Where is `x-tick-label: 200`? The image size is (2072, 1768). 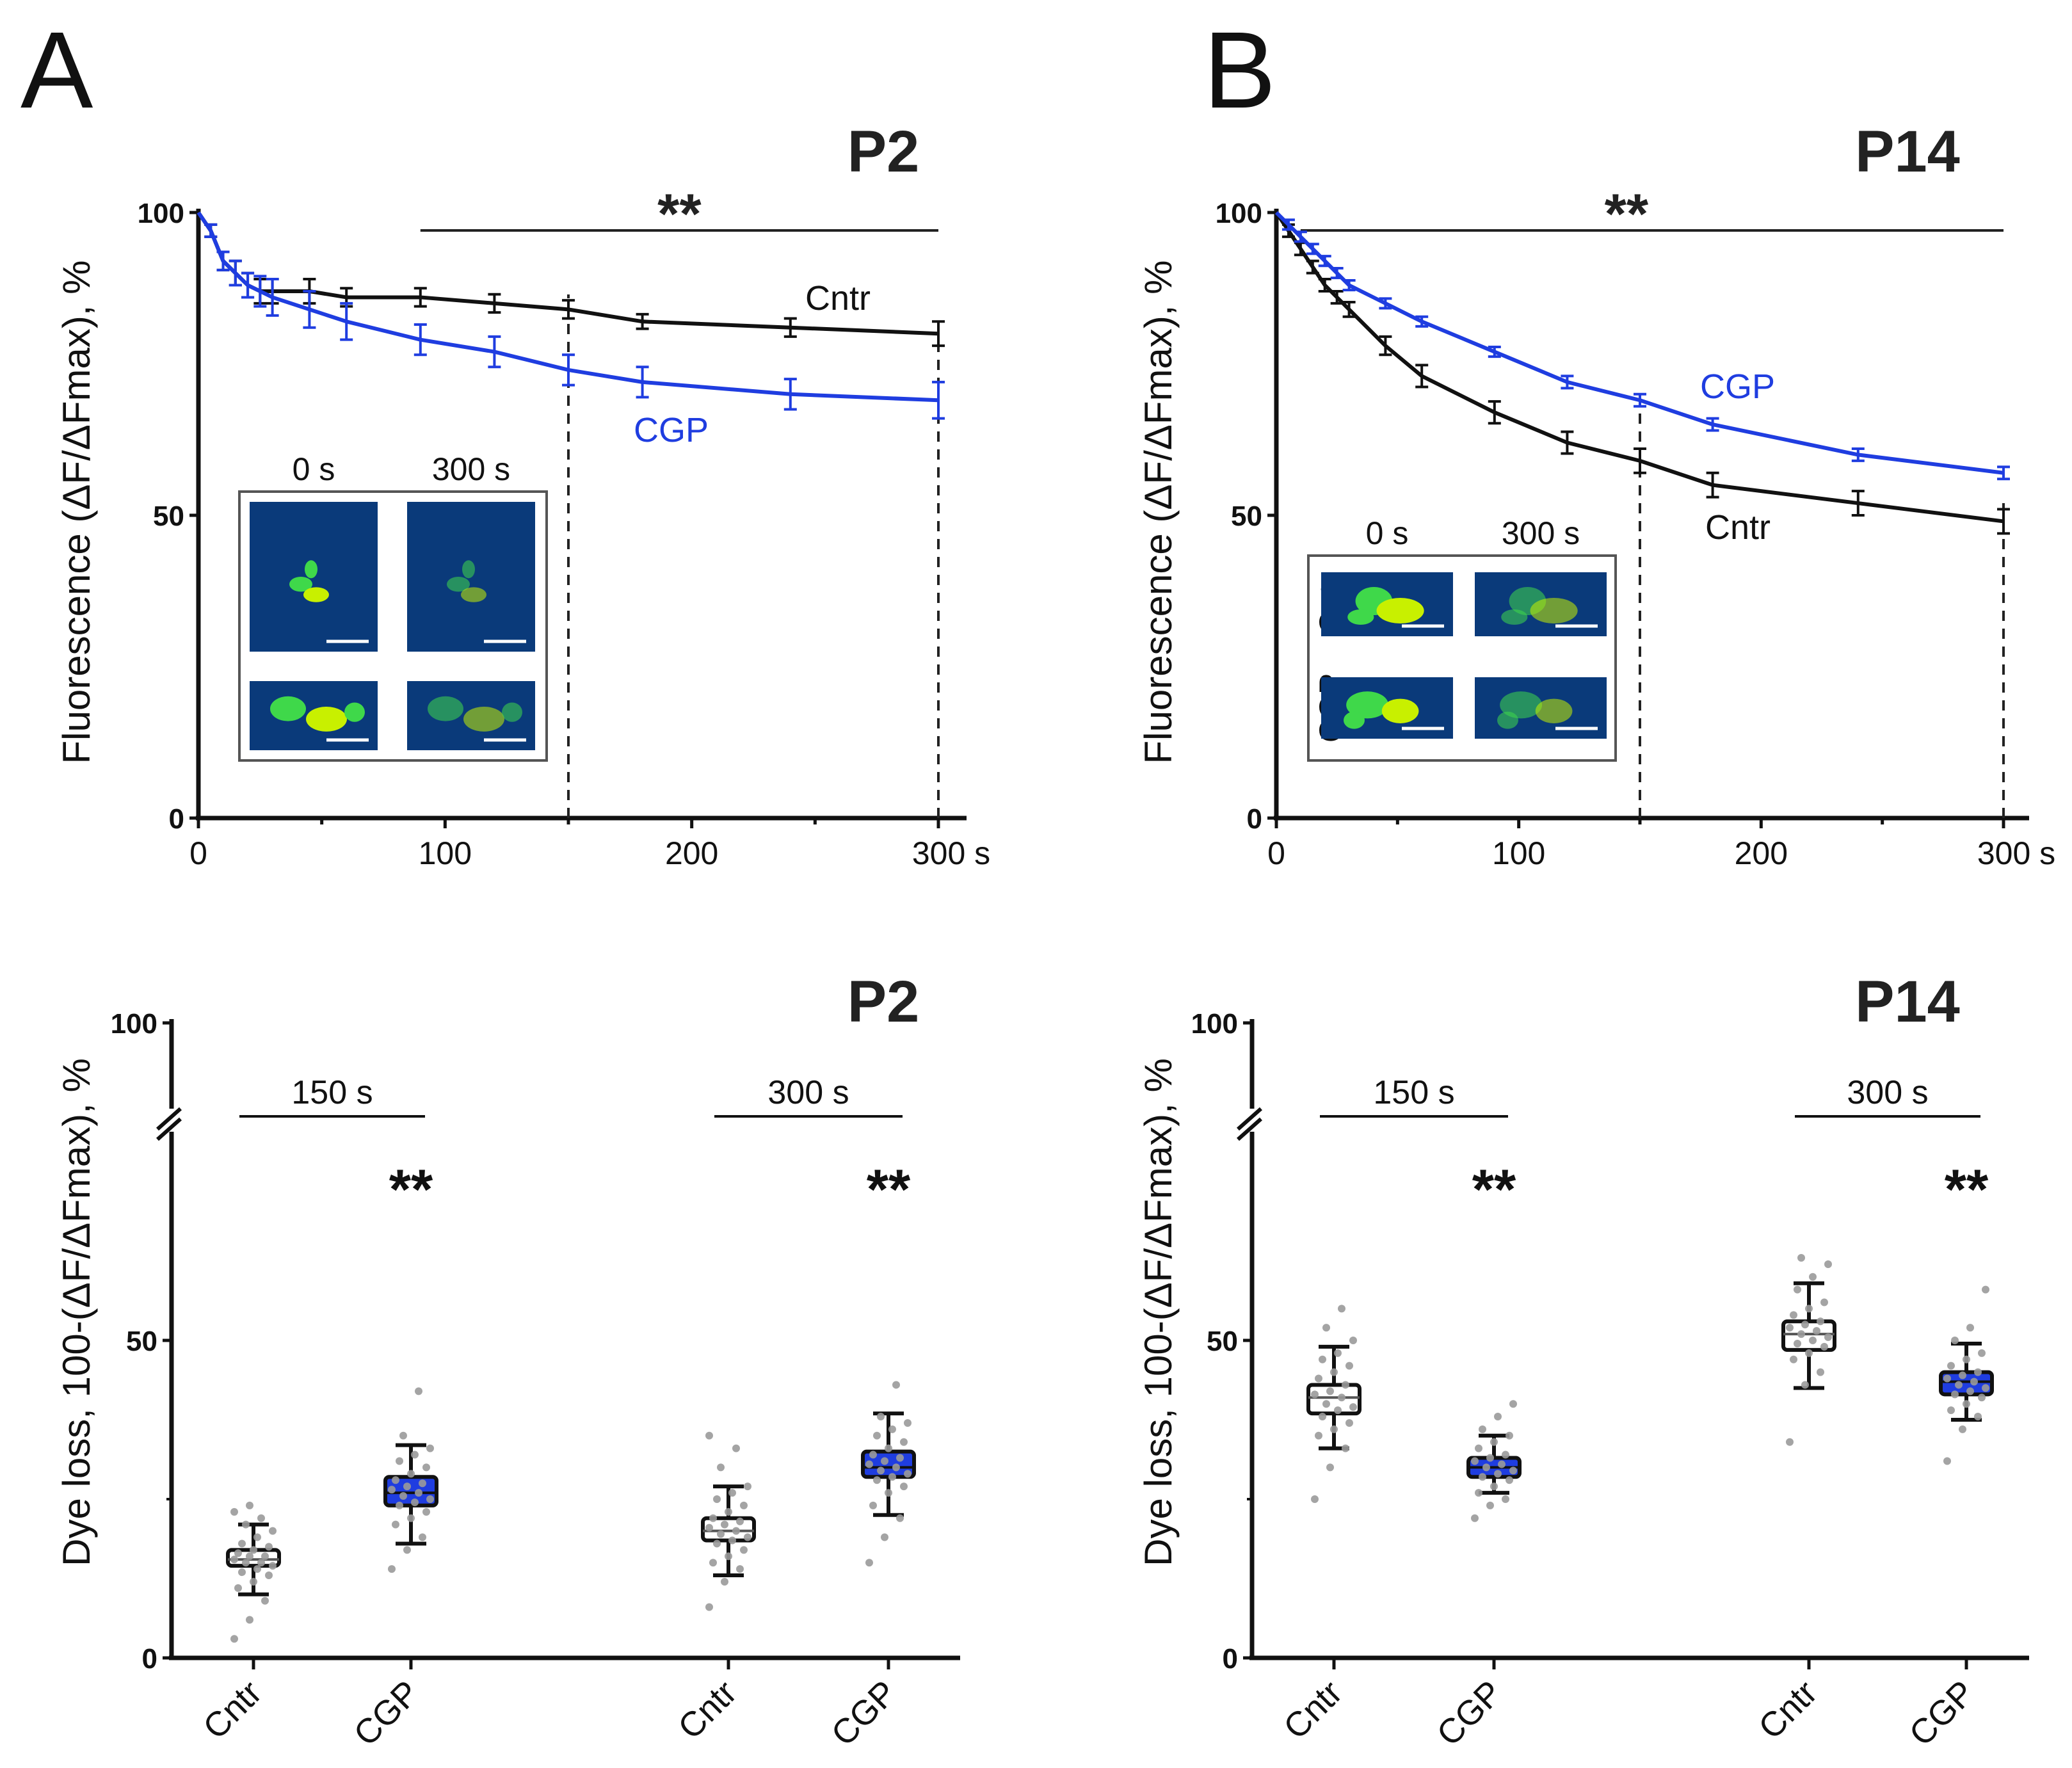 x-tick-label: 200 is located at coordinates (1761, 853).